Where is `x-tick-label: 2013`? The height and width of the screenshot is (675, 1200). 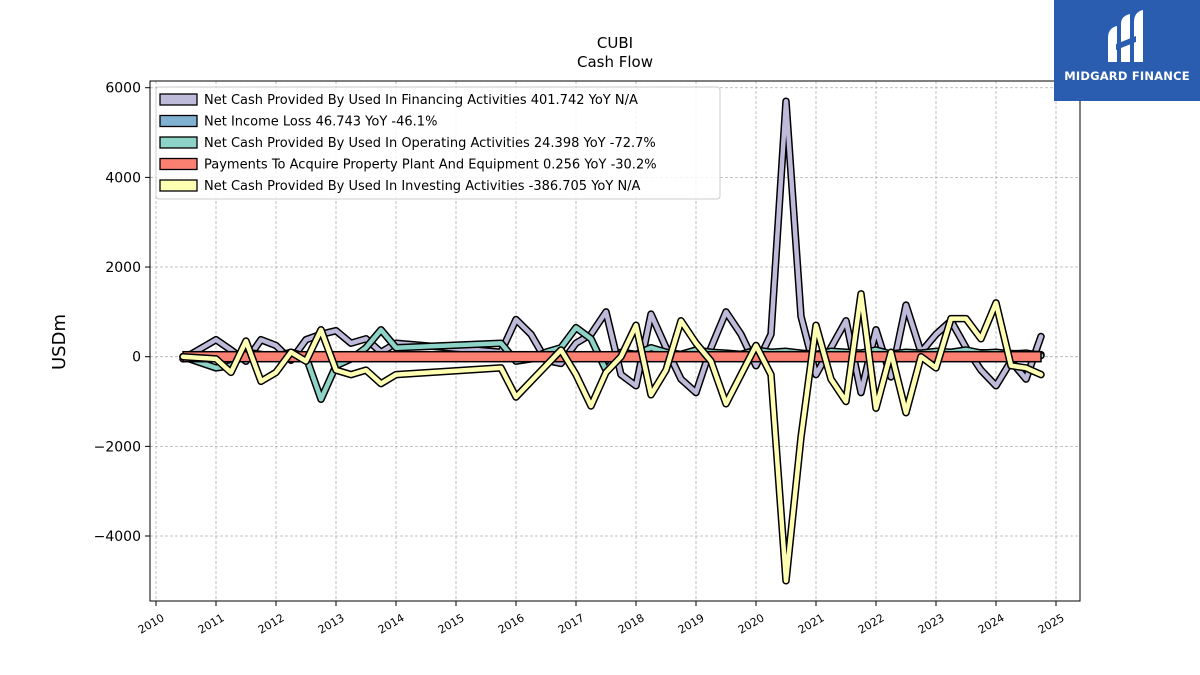
x-tick-label: 2013 is located at coordinates (331, 623).